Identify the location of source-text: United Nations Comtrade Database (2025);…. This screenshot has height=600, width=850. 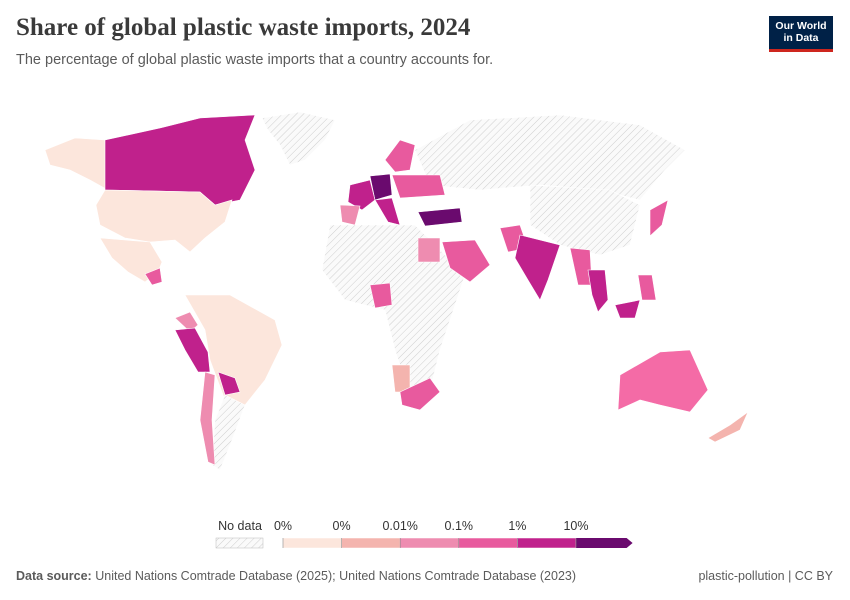
(336, 576).